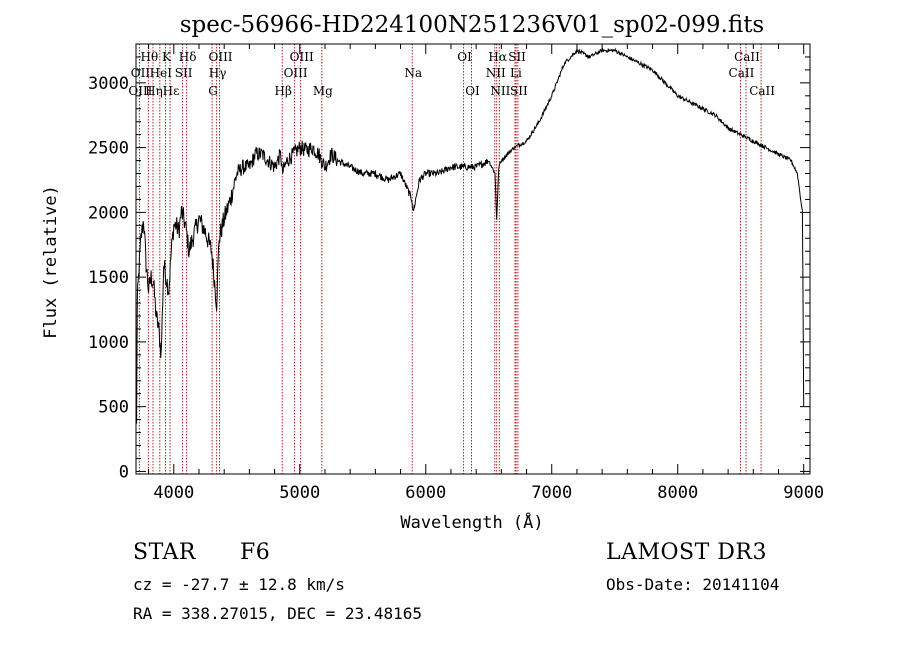 This screenshot has height=649, width=900. I want to click on marker-label: Hη, so click(154, 91).